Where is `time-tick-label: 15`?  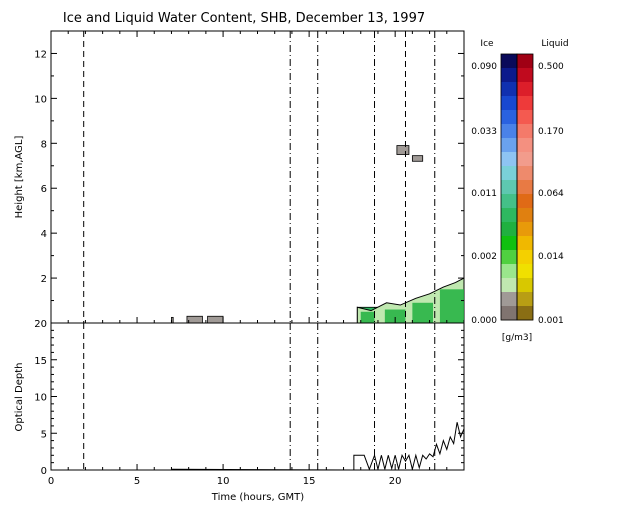 time-tick-label: 15 is located at coordinates (309, 481).